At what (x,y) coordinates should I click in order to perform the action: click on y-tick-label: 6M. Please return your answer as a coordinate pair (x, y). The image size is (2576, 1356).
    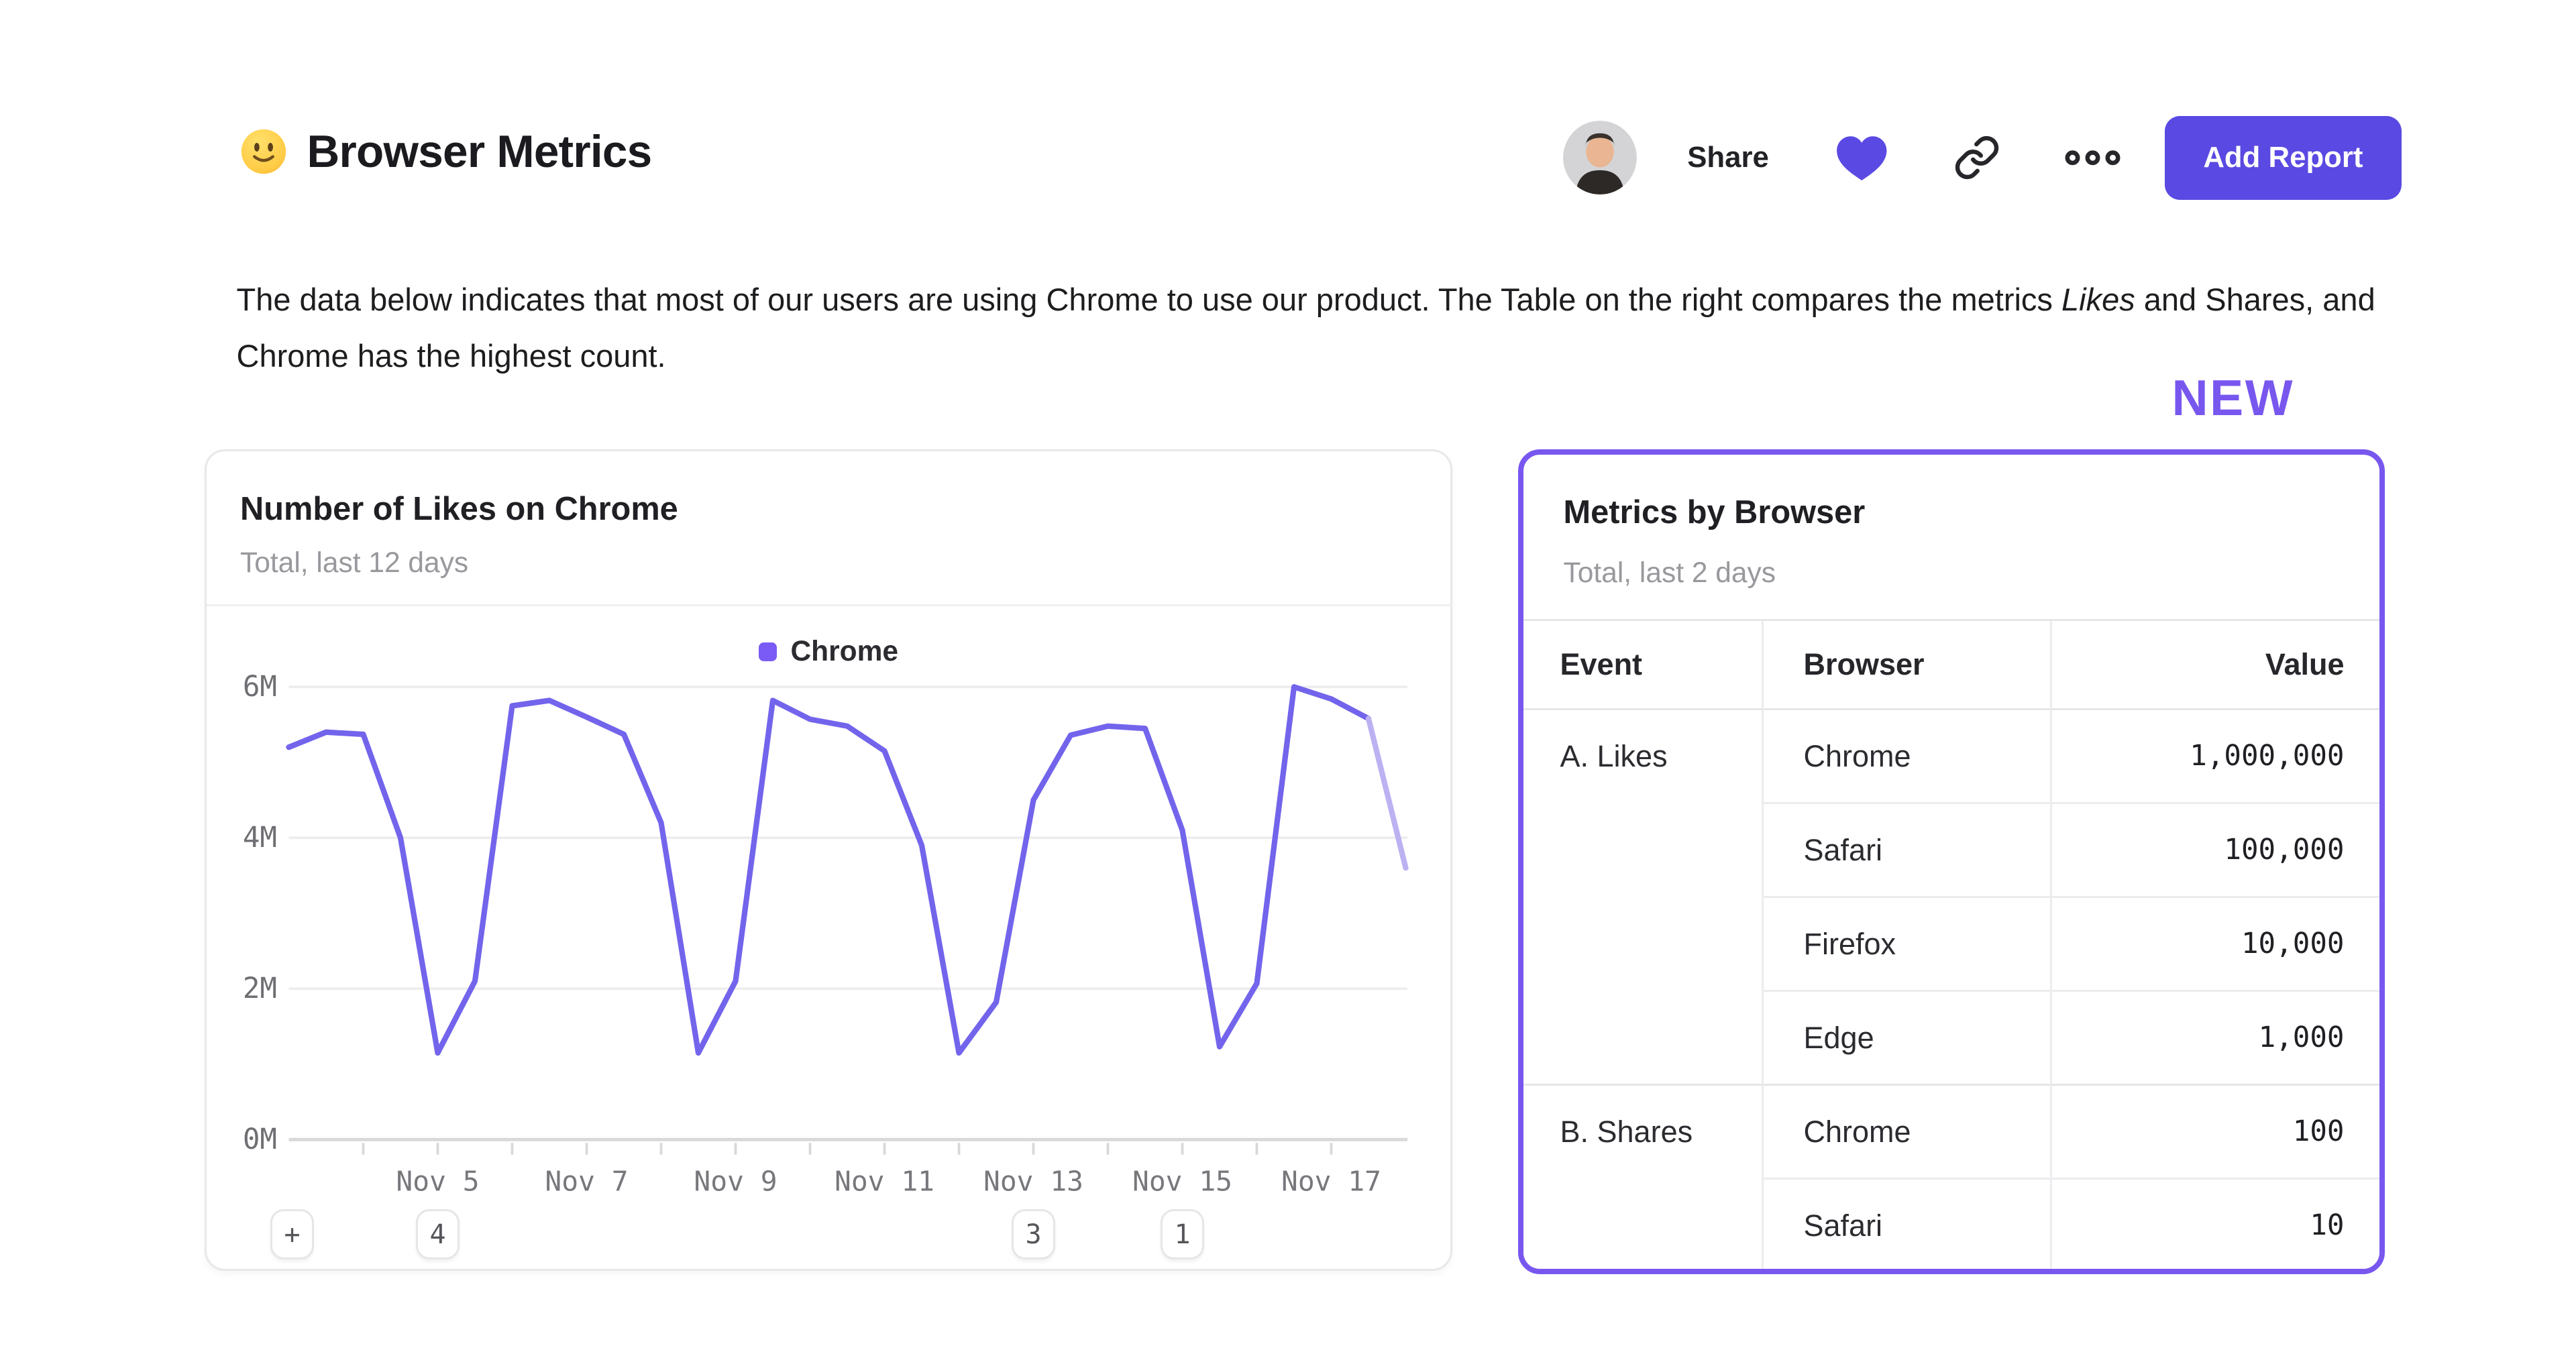
    Looking at the image, I should click on (260, 687).